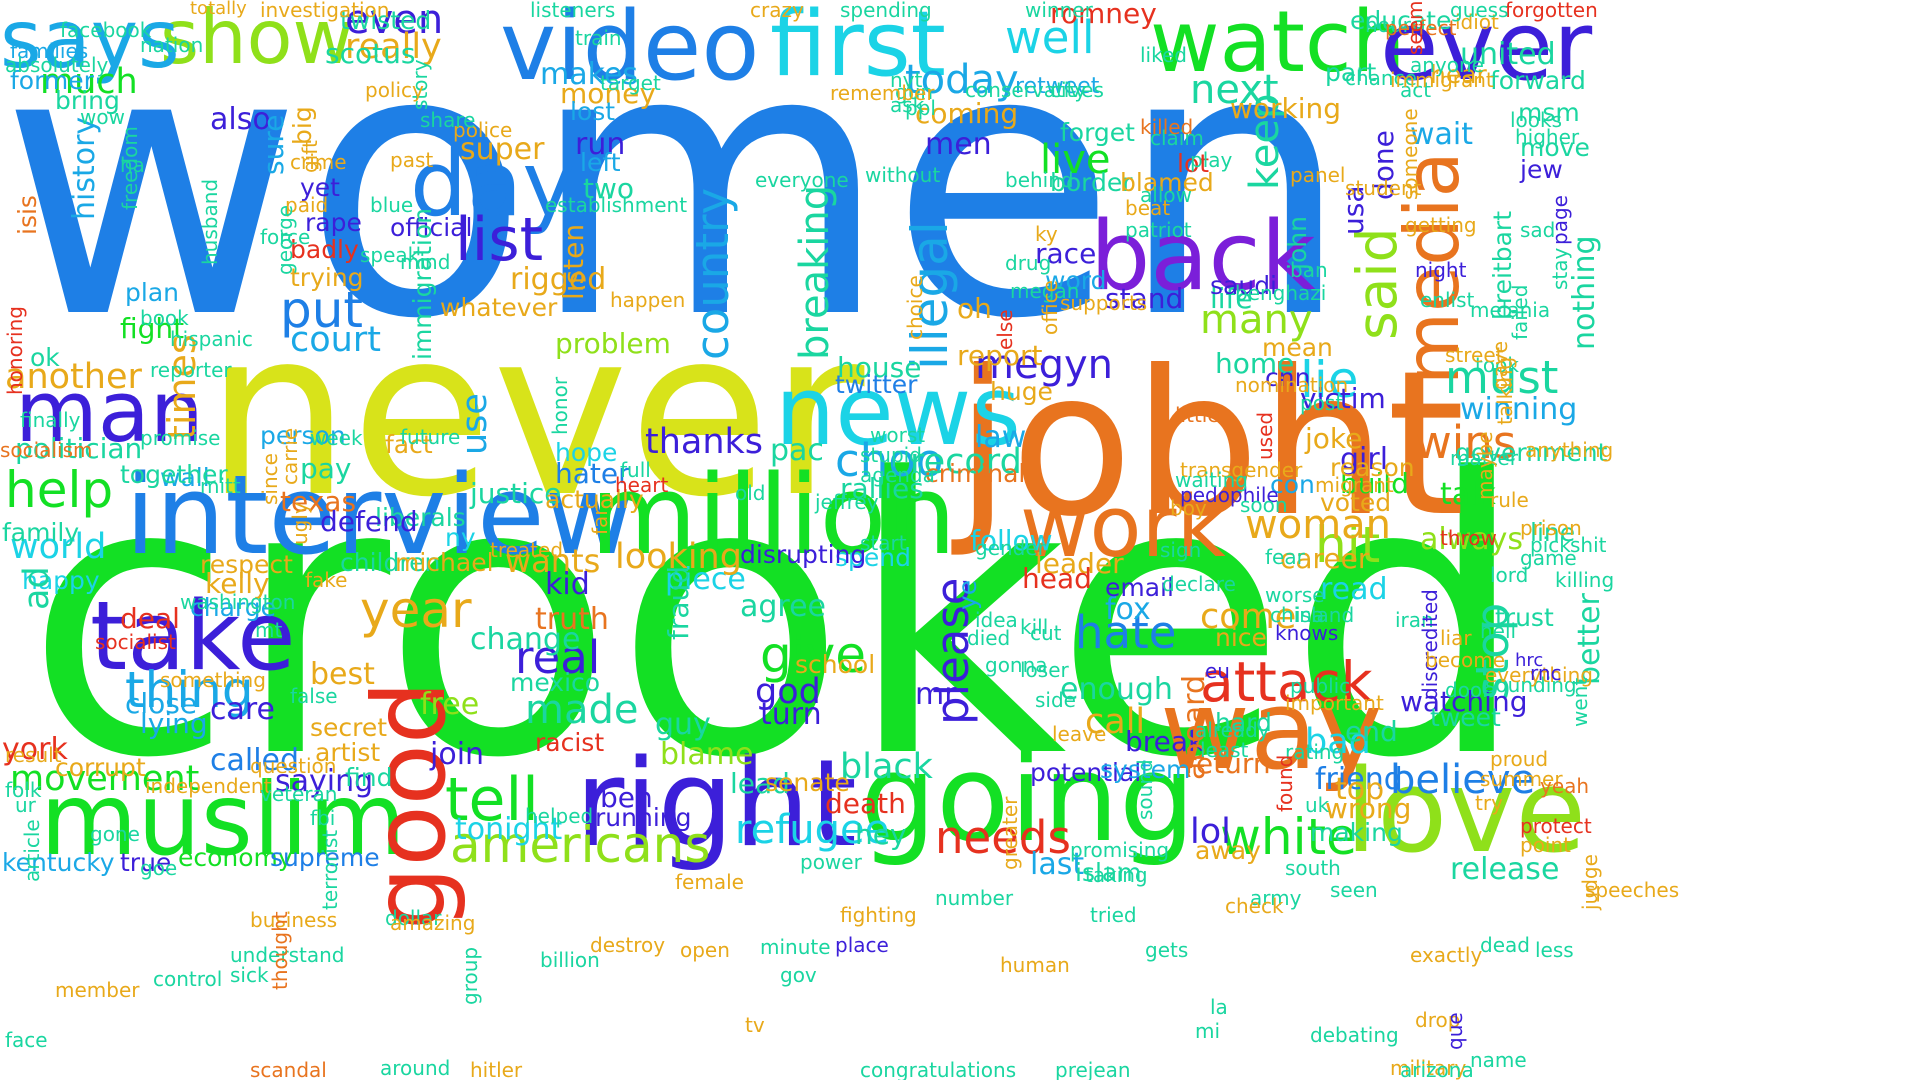  I want to click on cloud-word: list, so click(499, 240).